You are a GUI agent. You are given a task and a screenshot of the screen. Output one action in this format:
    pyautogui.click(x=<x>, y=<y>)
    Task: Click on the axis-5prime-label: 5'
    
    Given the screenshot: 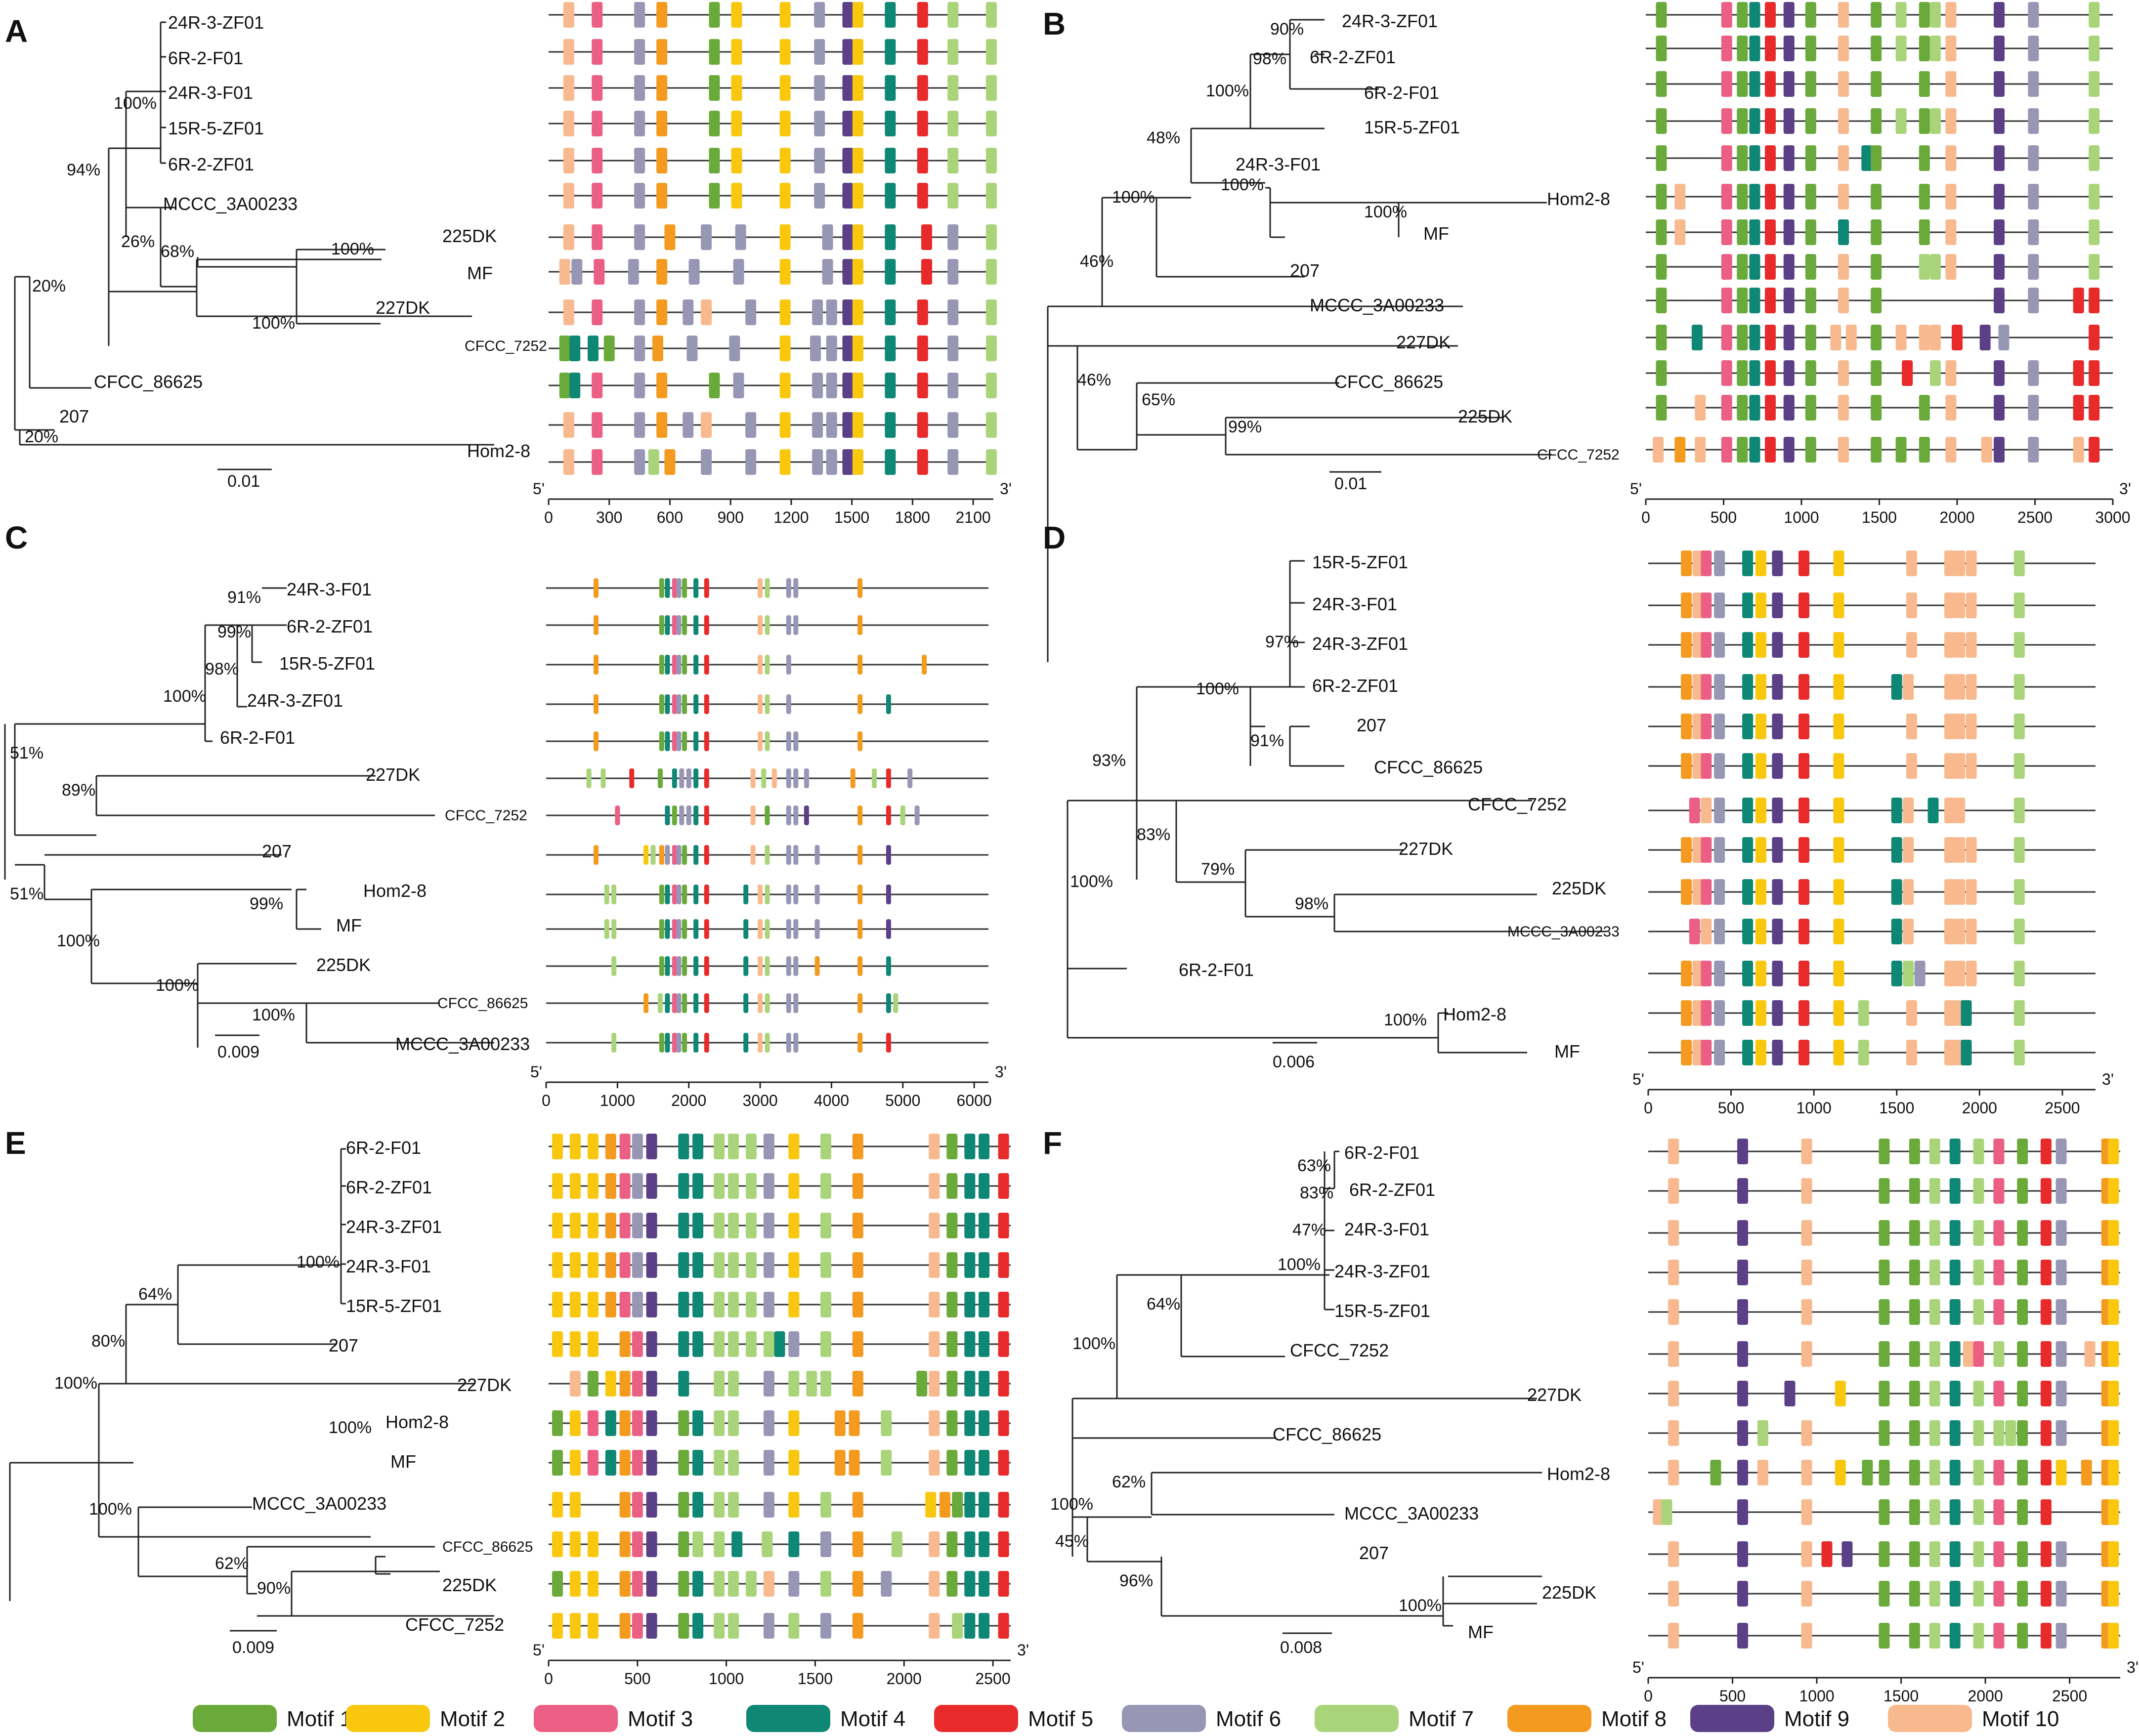 What is the action you would take?
    pyautogui.click(x=1638, y=1079)
    